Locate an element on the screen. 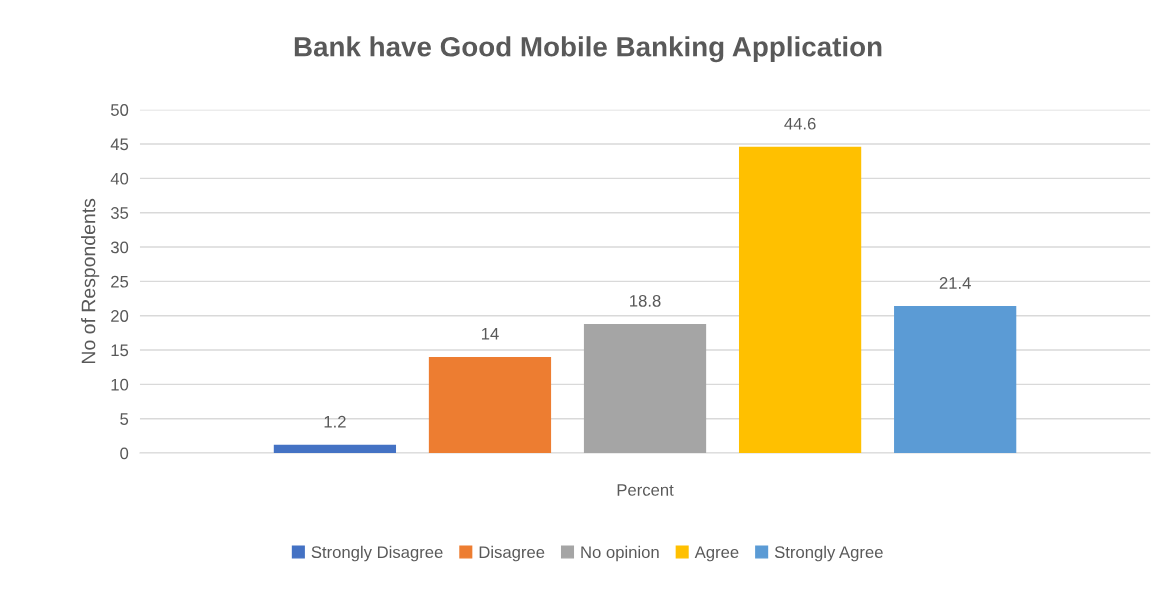 The height and width of the screenshot is (593, 1176). y-tick-label: 10 is located at coordinates (120, 384).